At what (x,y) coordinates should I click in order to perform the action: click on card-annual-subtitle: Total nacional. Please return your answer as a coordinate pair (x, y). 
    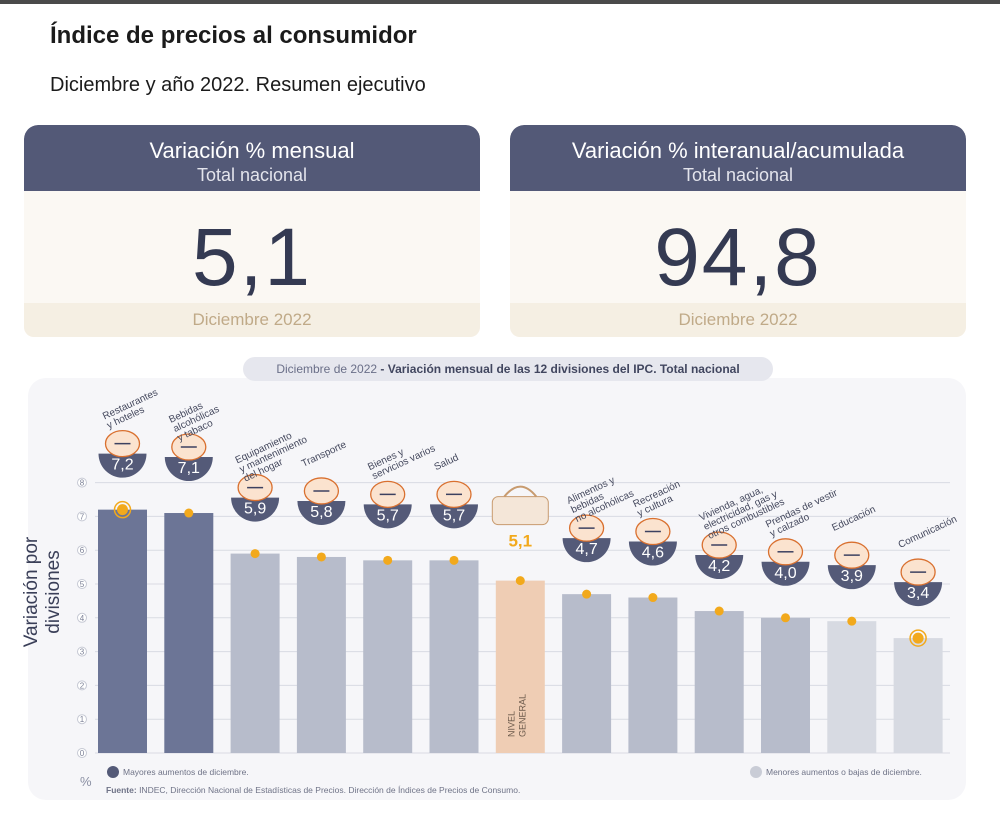
    Looking at the image, I should click on (738, 175).